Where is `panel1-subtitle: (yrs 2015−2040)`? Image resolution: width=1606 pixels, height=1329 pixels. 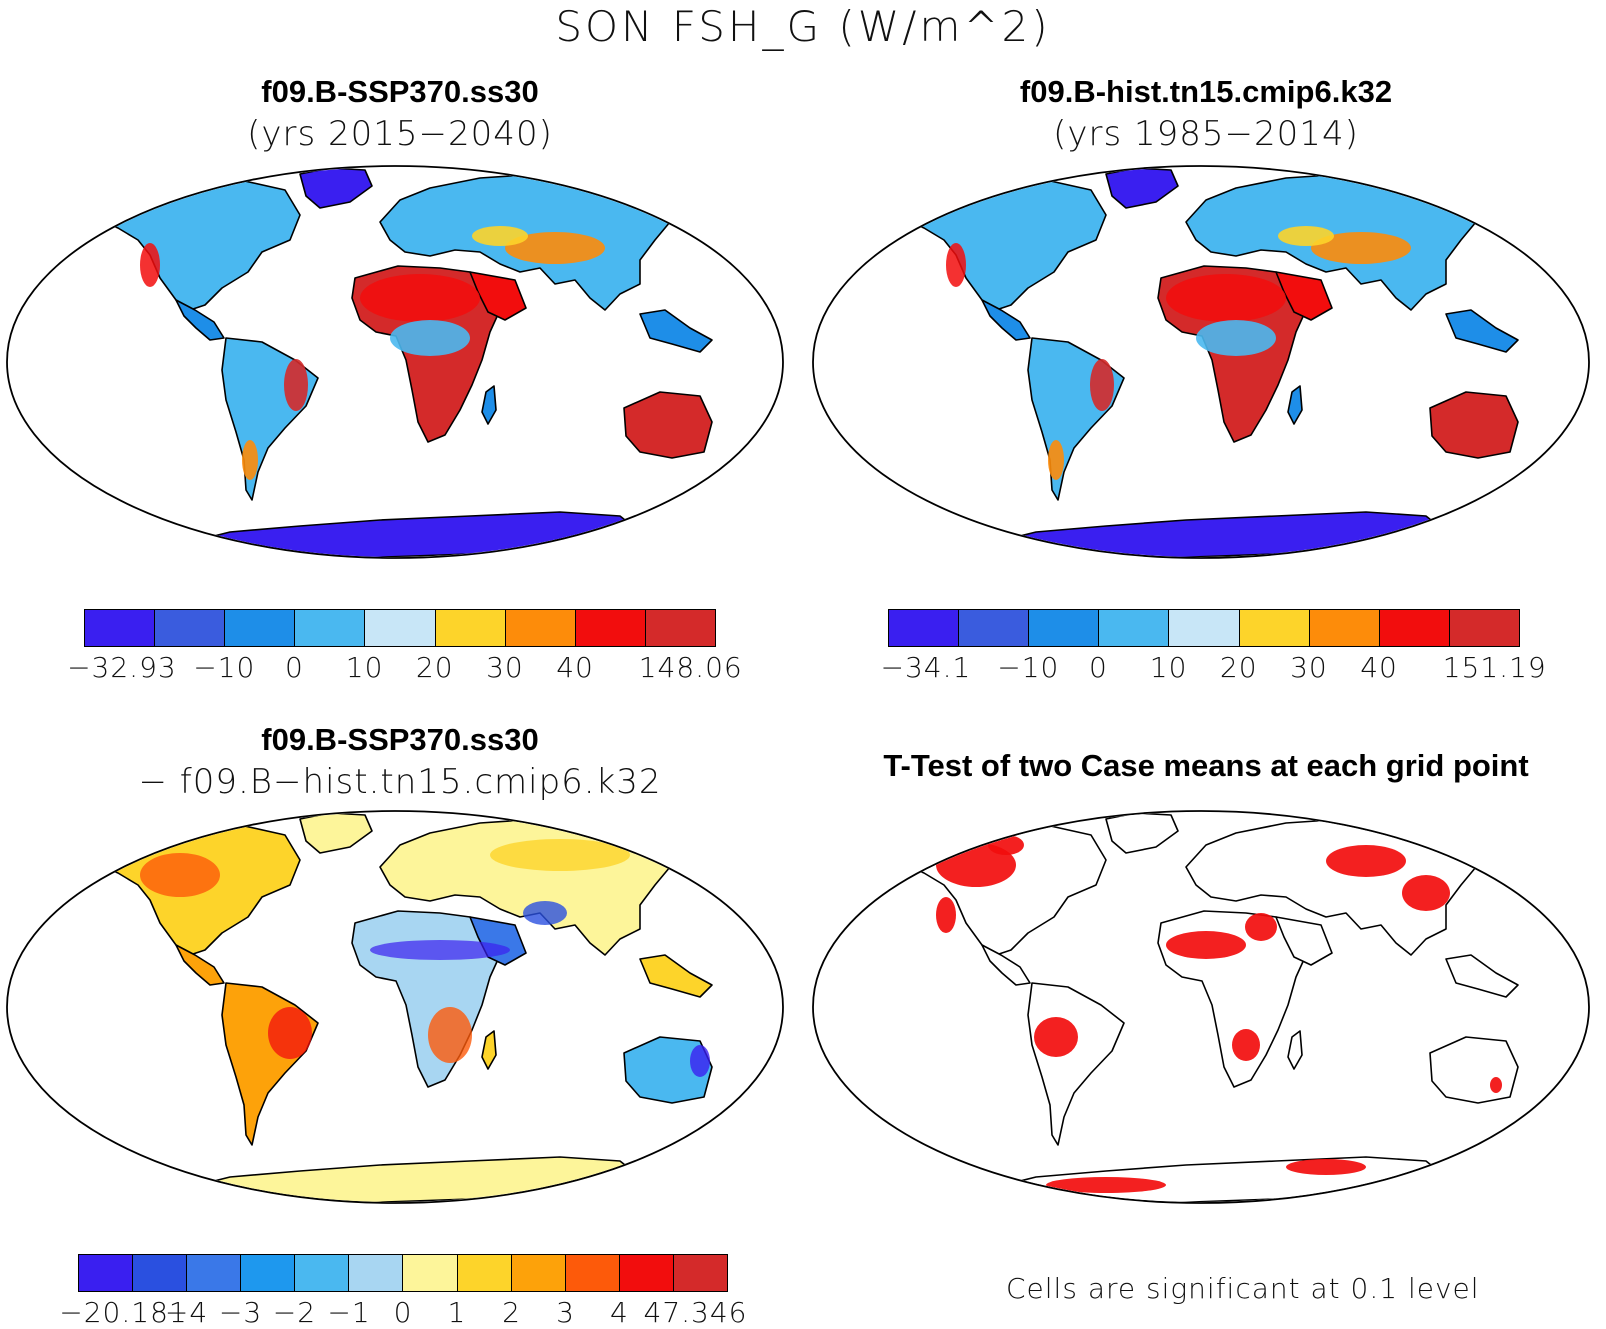 panel1-subtitle: (yrs 2015−2040) is located at coordinates (400, 134).